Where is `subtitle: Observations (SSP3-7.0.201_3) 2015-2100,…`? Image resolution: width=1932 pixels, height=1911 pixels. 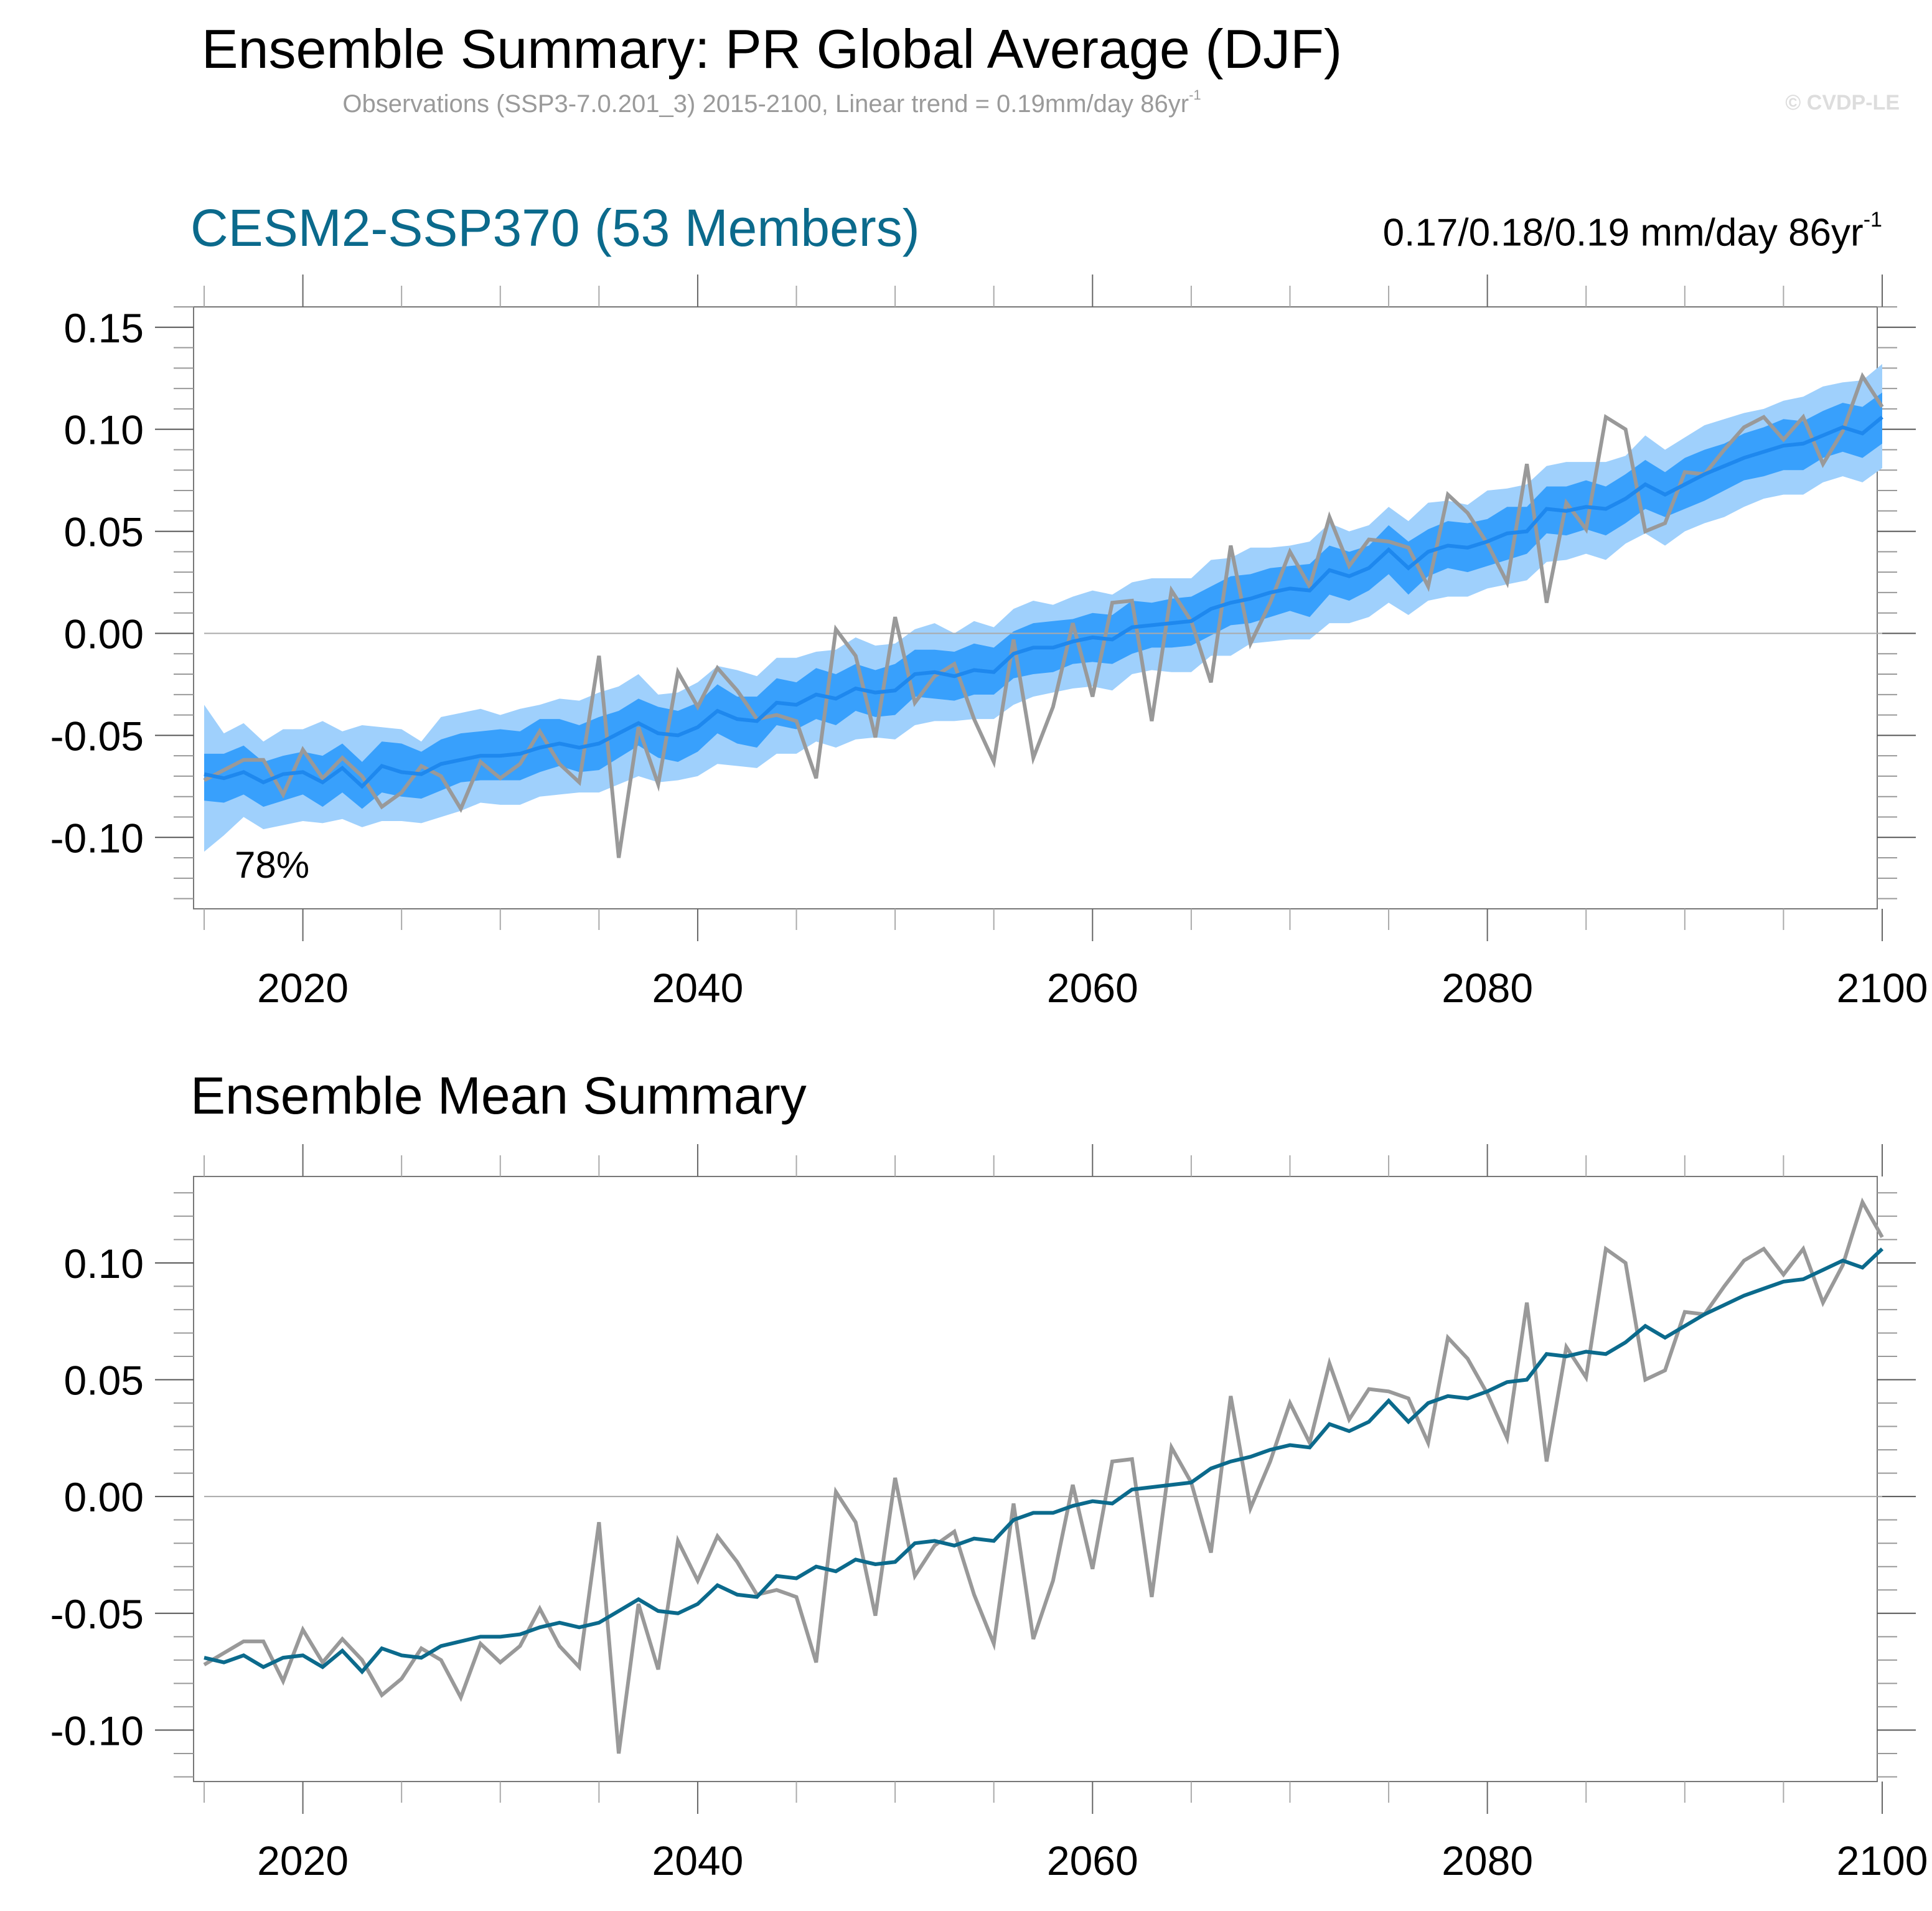 subtitle: Observations (SSP3-7.0.201_3) 2015-2100,… is located at coordinates (772, 102).